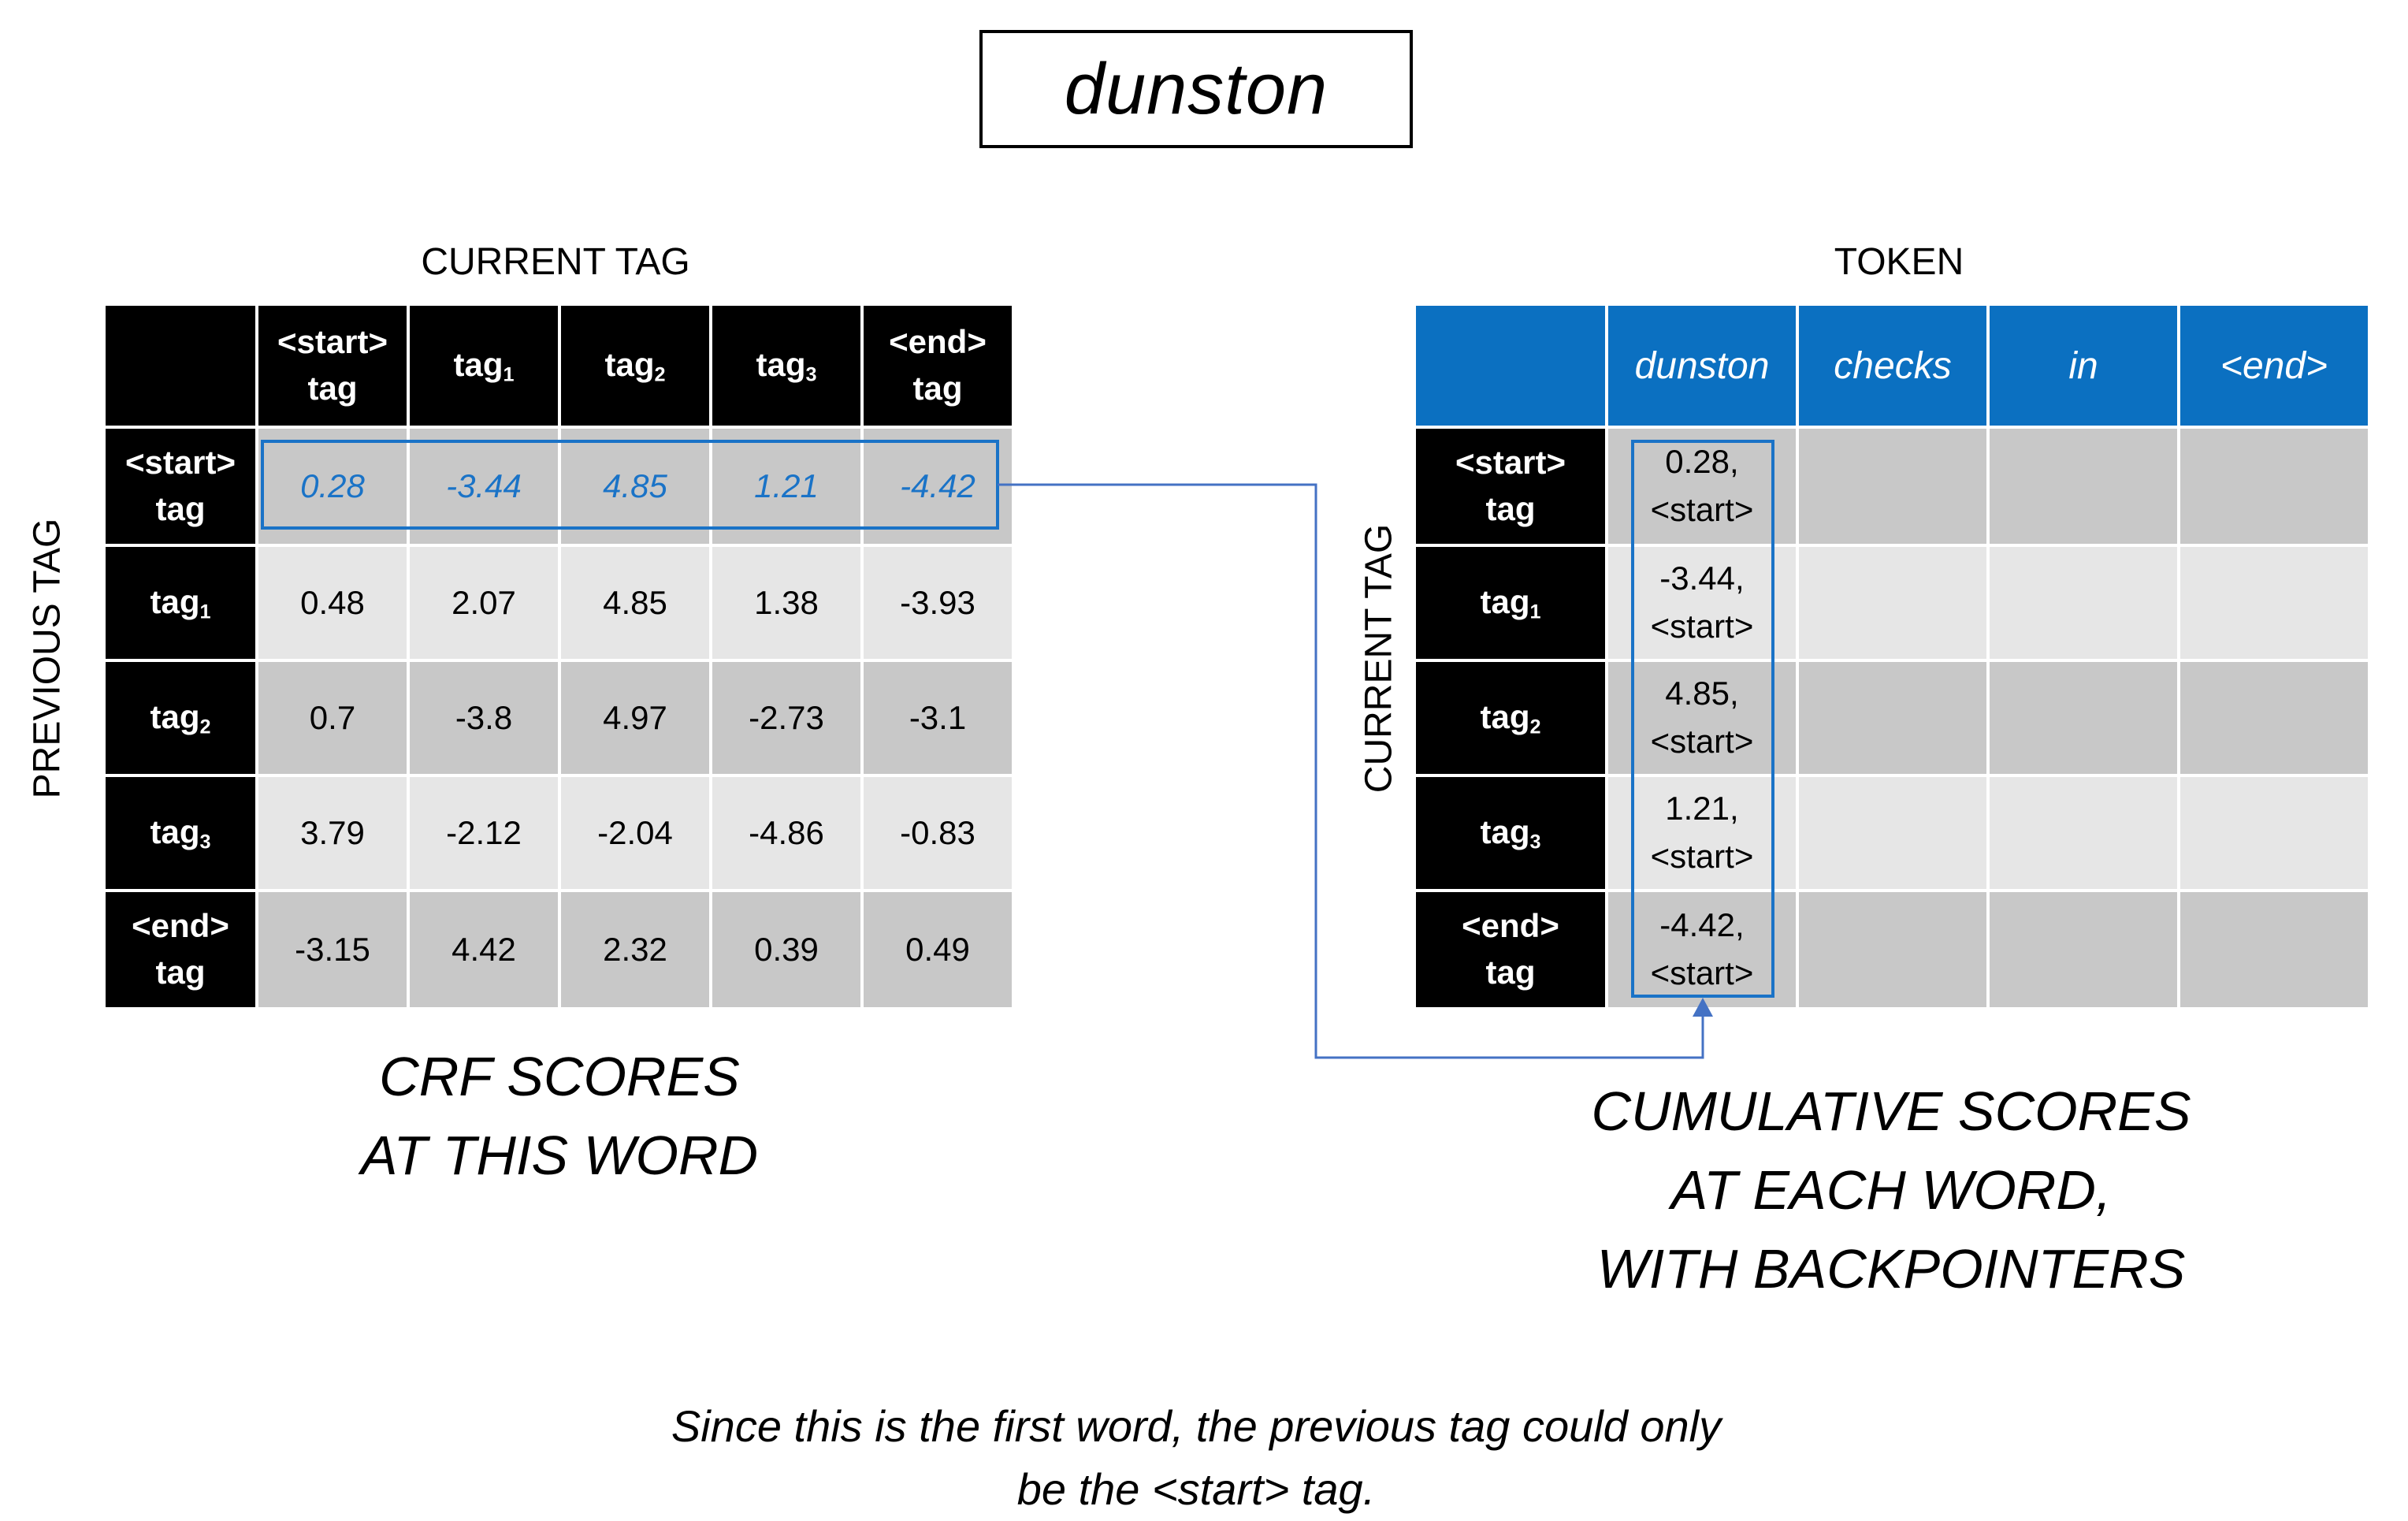 This screenshot has height=1521, width=2408. Describe the element at coordinates (555, 262) in the screenshot. I see `left-top-label: CURRENT TAG` at that location.